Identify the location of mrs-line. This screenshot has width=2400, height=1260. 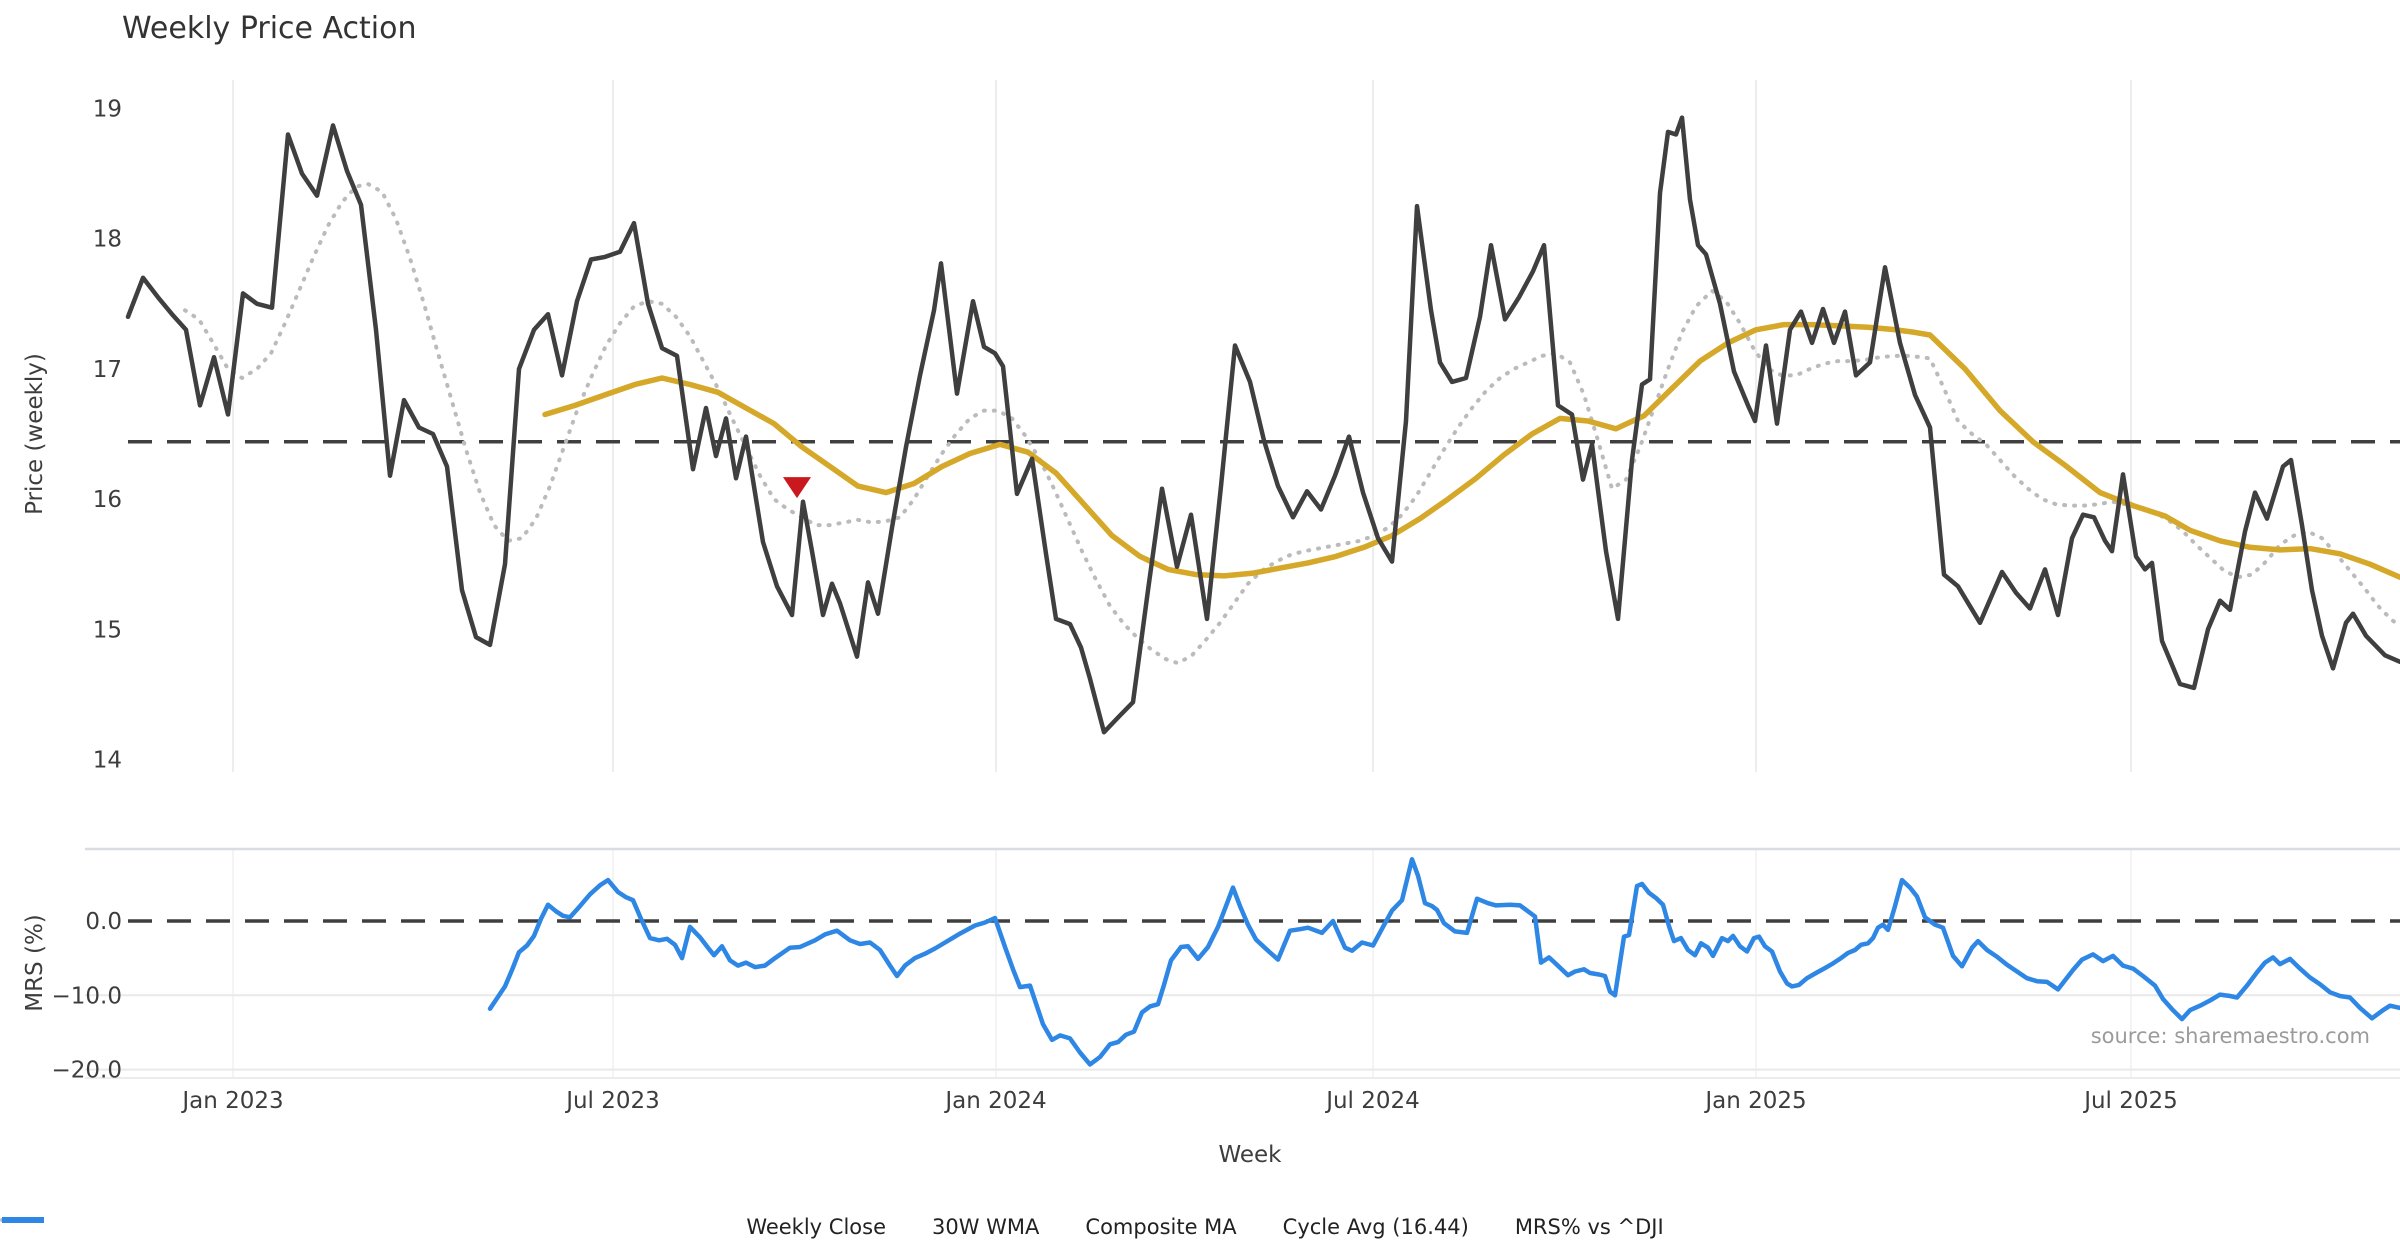
(1443, 962).